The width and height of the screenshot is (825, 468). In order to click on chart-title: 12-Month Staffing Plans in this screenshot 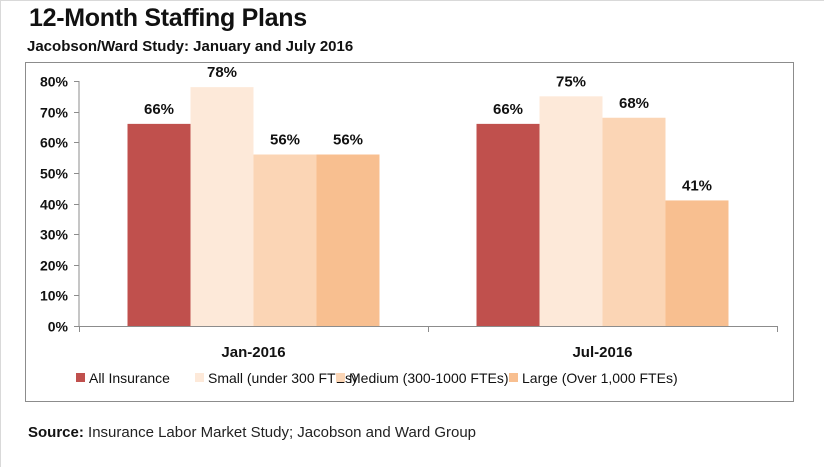, I will do `click(168, 18)`.